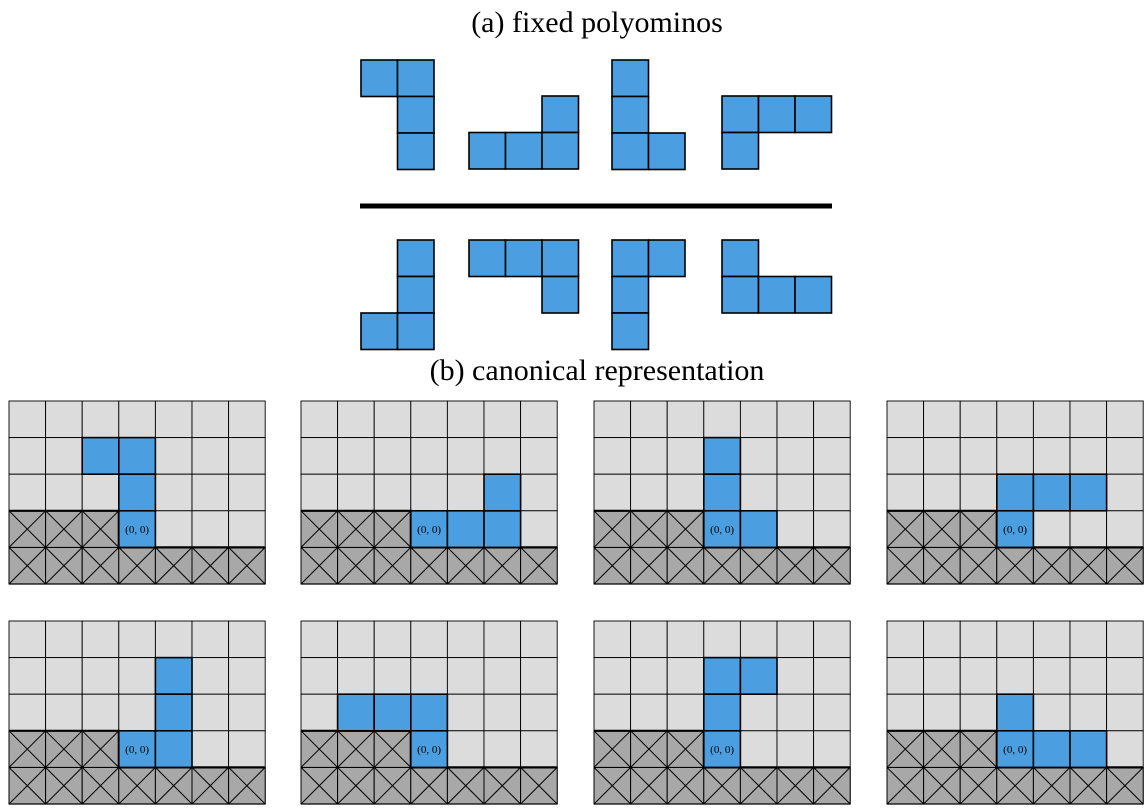 This screenshot has height=808, width=1147. I want to click on fixed-polyominos, so click(596, 205).